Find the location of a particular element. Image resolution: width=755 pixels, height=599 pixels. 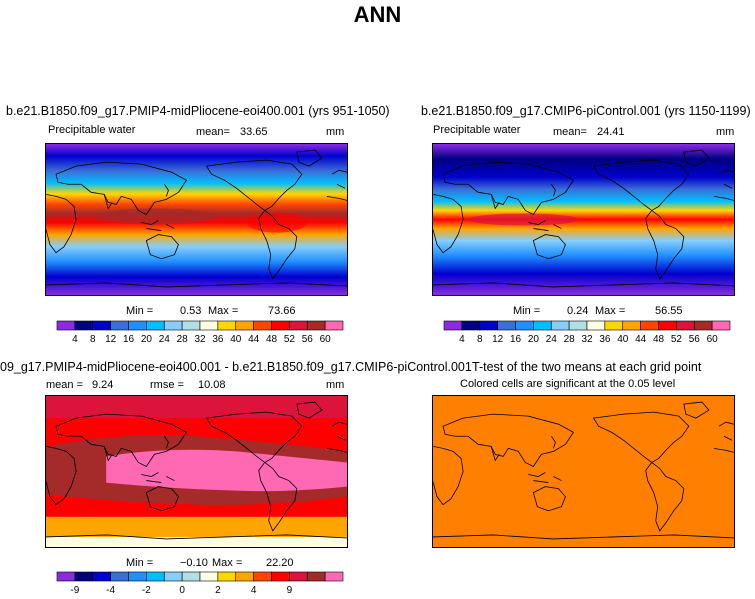

colorbar-tick-label: 2 is located at coordinates (218, 590).